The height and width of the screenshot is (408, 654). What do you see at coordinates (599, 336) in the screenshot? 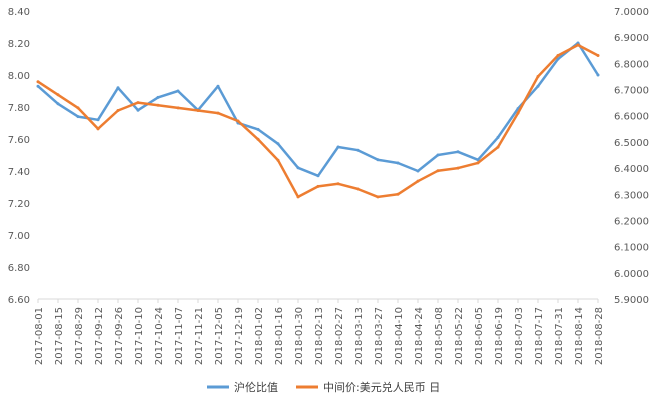
I see `x-axis-tick-label: 2018-08-28` at bounding box center [599, 336].